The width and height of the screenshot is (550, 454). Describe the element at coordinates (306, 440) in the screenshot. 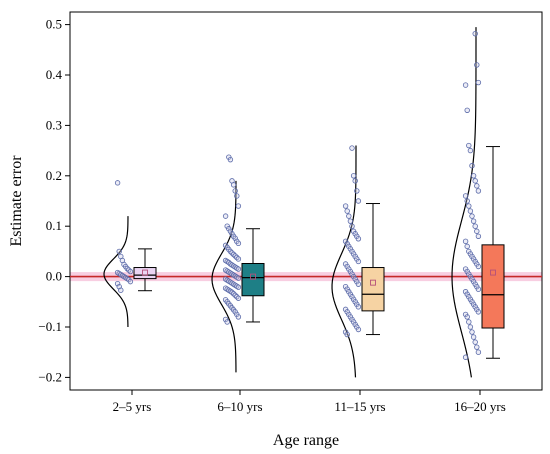

I see `x-axis-label: Age range` at that location.